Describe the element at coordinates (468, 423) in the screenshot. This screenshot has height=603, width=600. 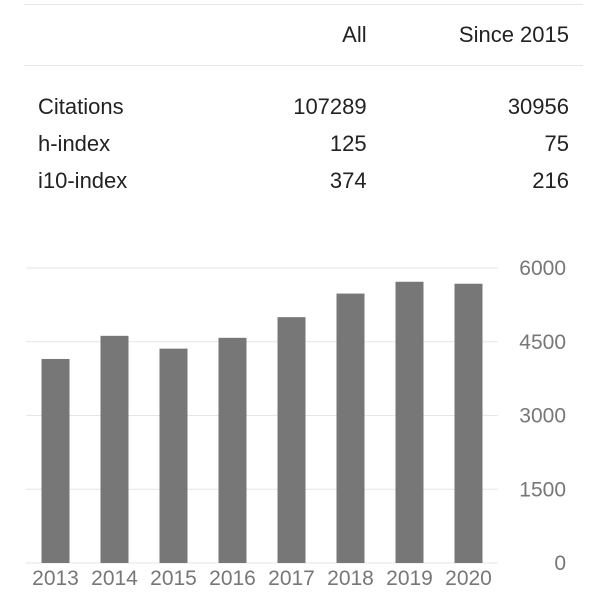
I see `bar-2020` at that location.